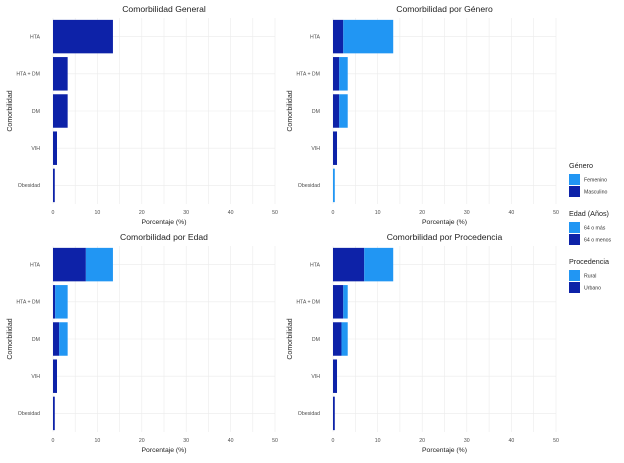 The width and height of the screenshot is (624, 463). What do you see at coordinates (445, 237) in the screenshot?
I see `chart-title: Comorbilidad por Procedencia` at bounding box center [445, 237].